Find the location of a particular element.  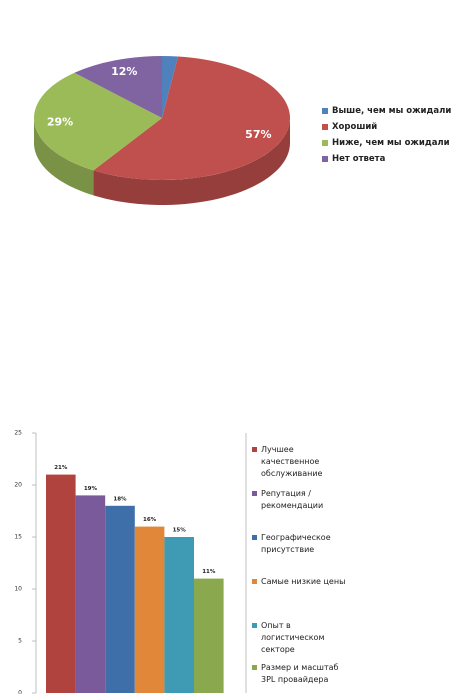

legend-item: Хороший is located at coordinates (349, 127).